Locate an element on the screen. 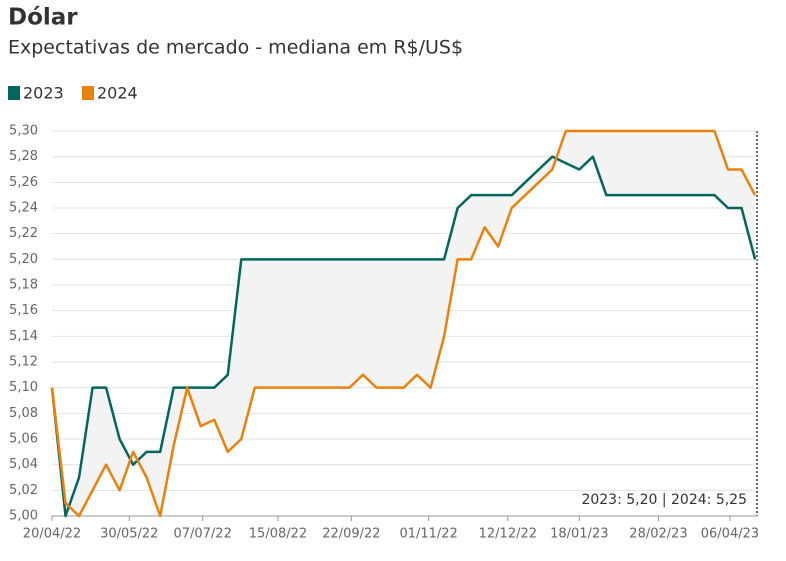 The height and width of the screenshot is (561, 786). y-tick-label: 5,10 is located at coordinates (23, 387).